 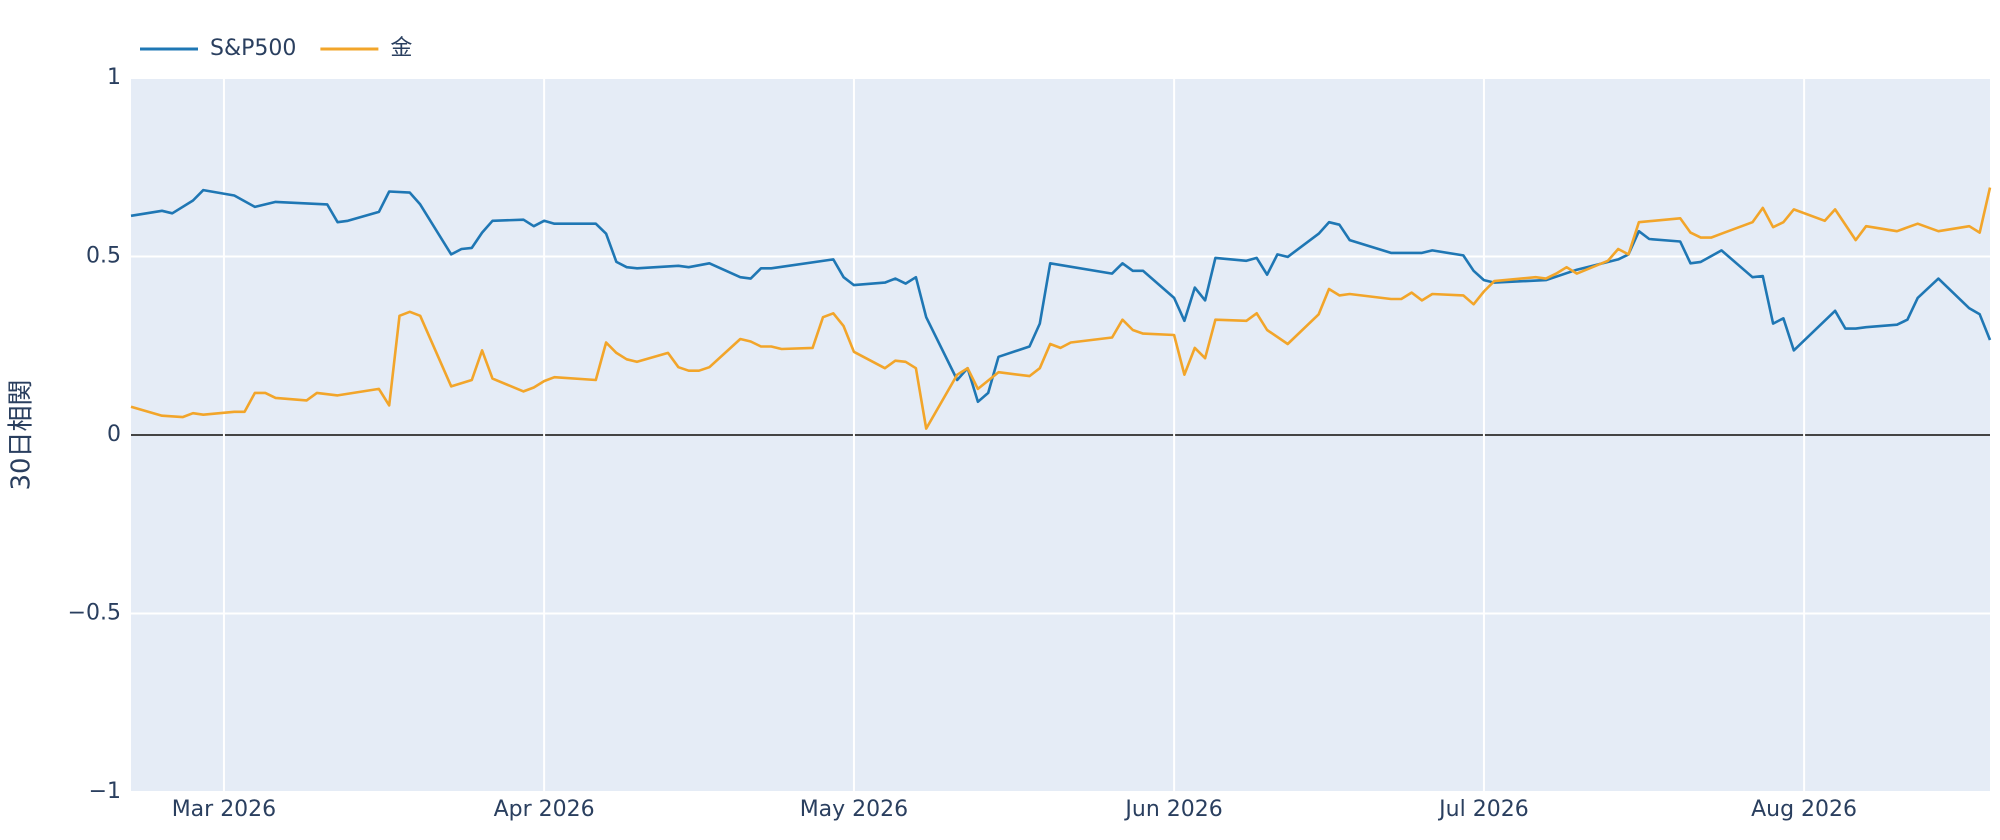 I want to click on y-tick-label: −0.5, so click(x=94, y=613).